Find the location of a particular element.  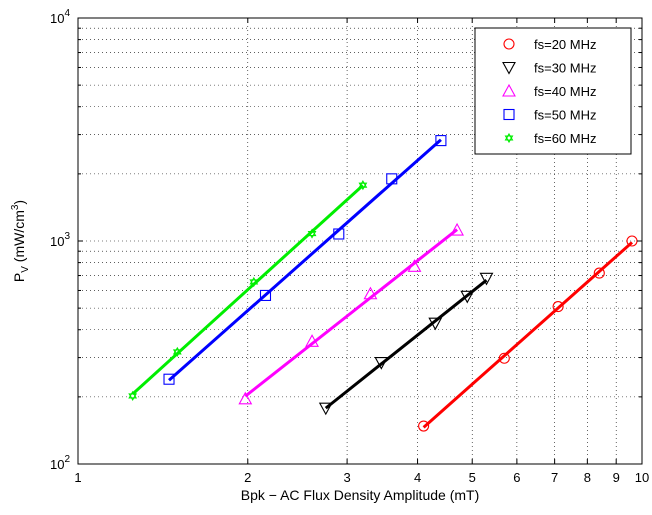

y-axis-label-main: P is located at coordinates (19, 277).